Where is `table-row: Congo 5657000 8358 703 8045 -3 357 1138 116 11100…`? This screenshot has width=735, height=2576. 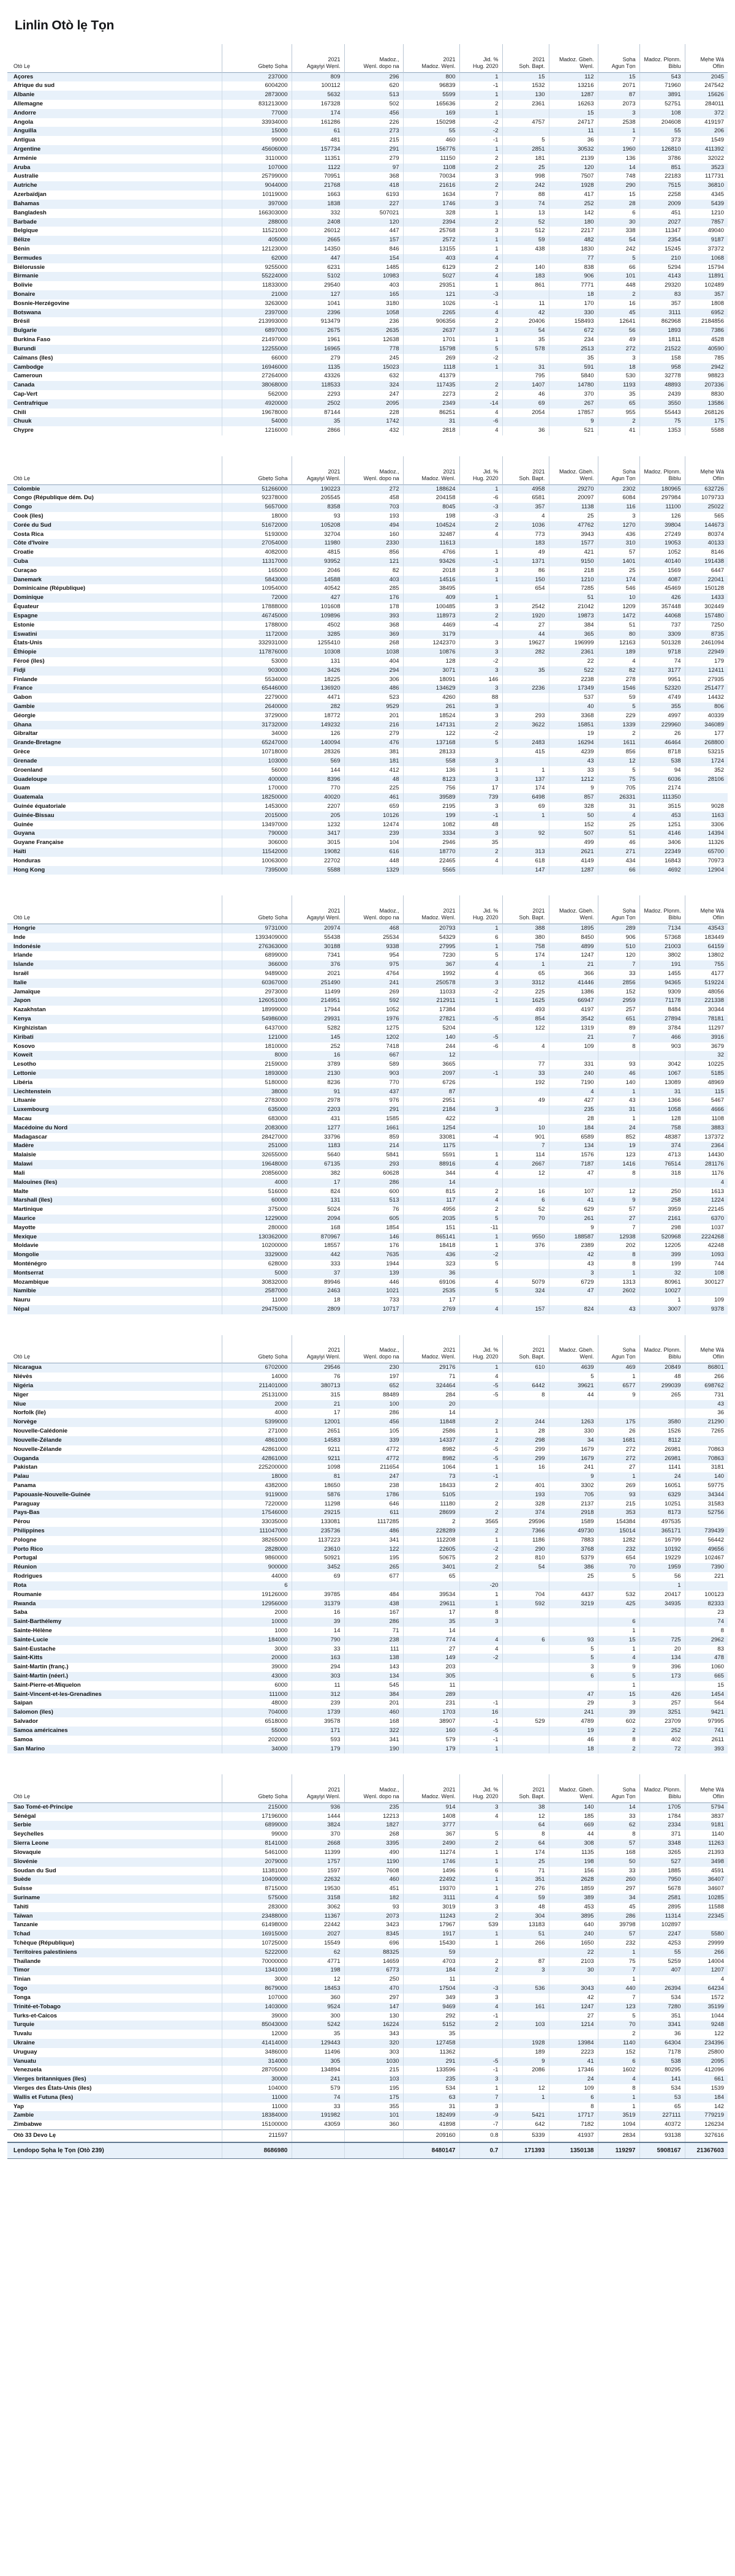
table-row: Congo 5657000 8358 703 8045 -3 357 1138 116 11100… is located at coordinates (367, 507).